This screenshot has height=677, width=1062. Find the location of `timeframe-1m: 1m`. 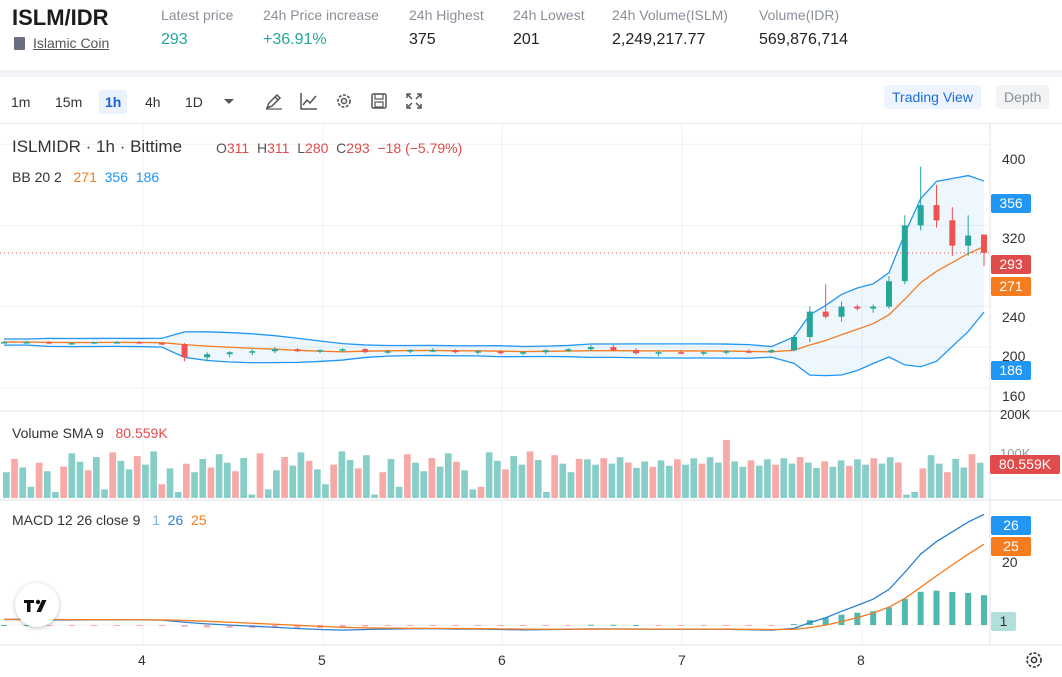

timeframe-1m: 1m is located at coordinates (21, 102).